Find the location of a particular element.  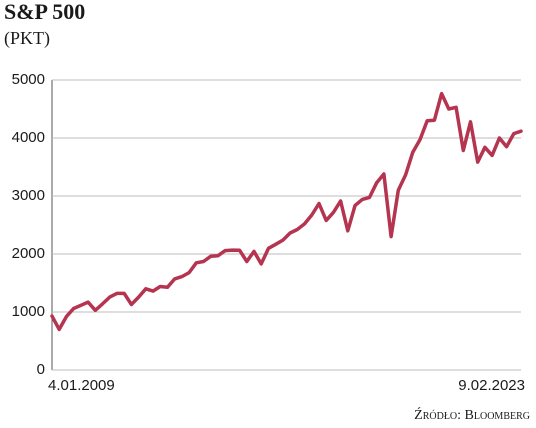

chart-title: S&P 500 is located at coordinates (44, 12).